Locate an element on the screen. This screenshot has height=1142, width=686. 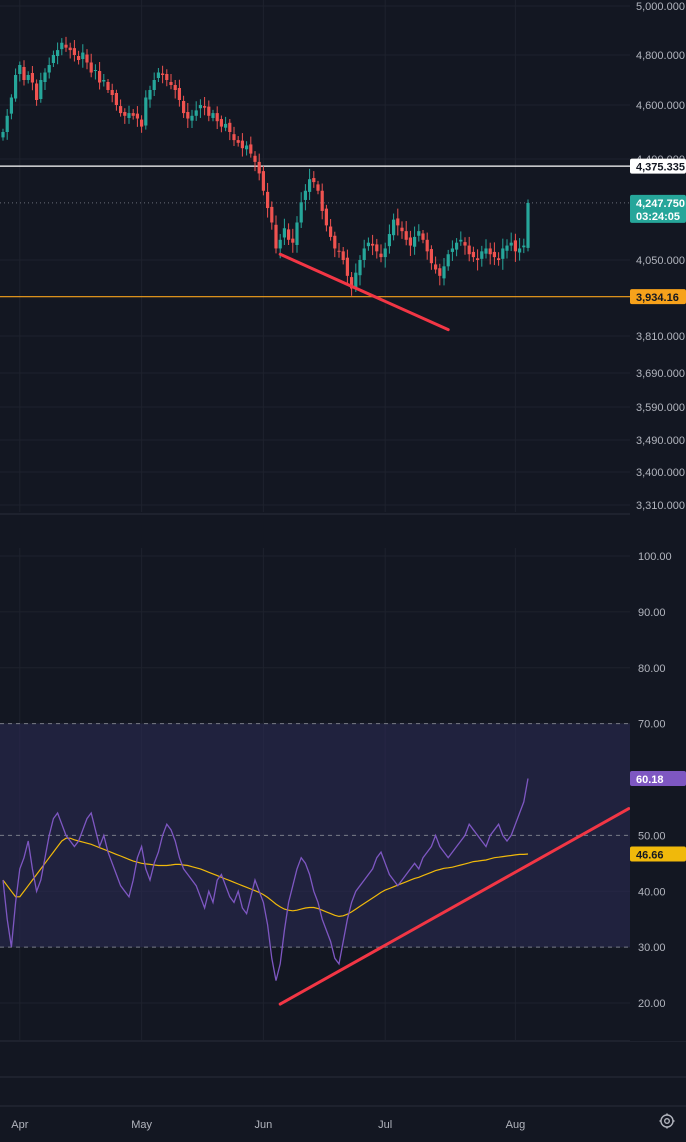
time-tick-3: Jul is located at coordinates (385, 1125).